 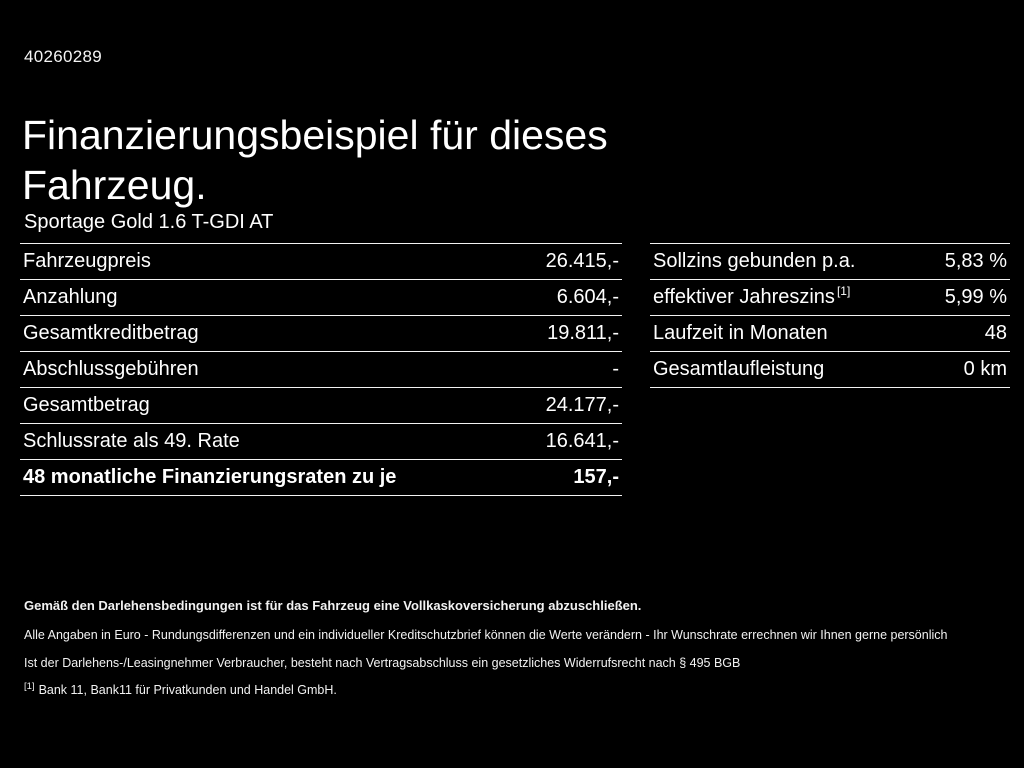 I want to click on footnote-marker: [1], so click(x=29, y=686).